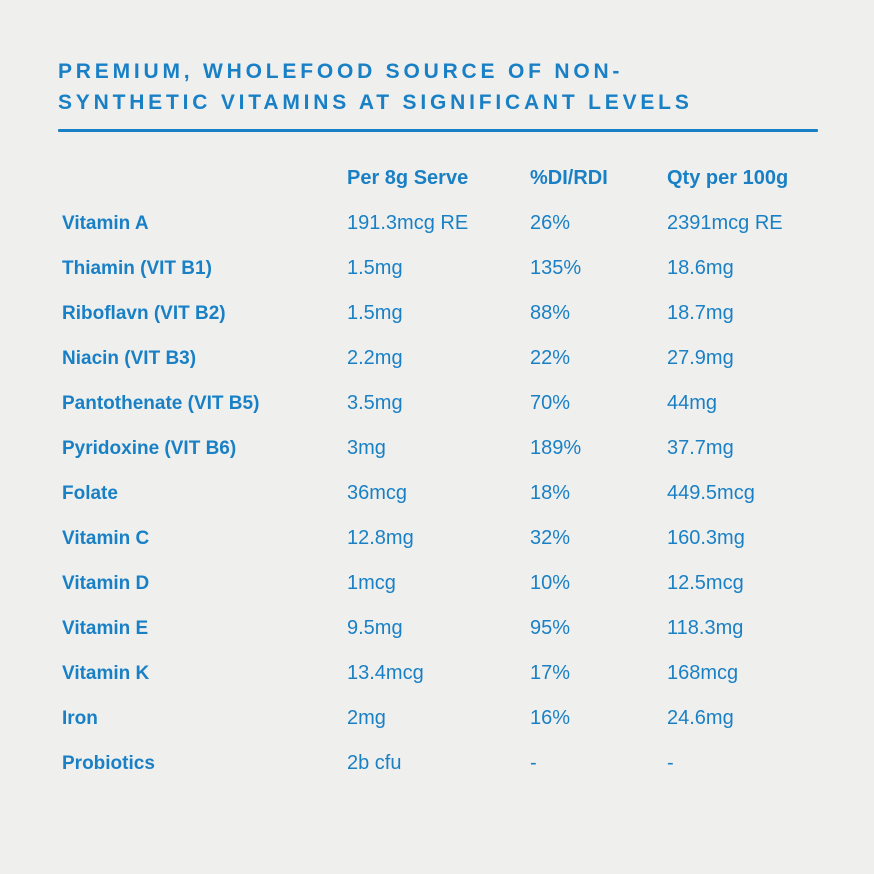  Describe the element at coordinates (438, 130) in the screenshot. I see `title-divider` at that location.